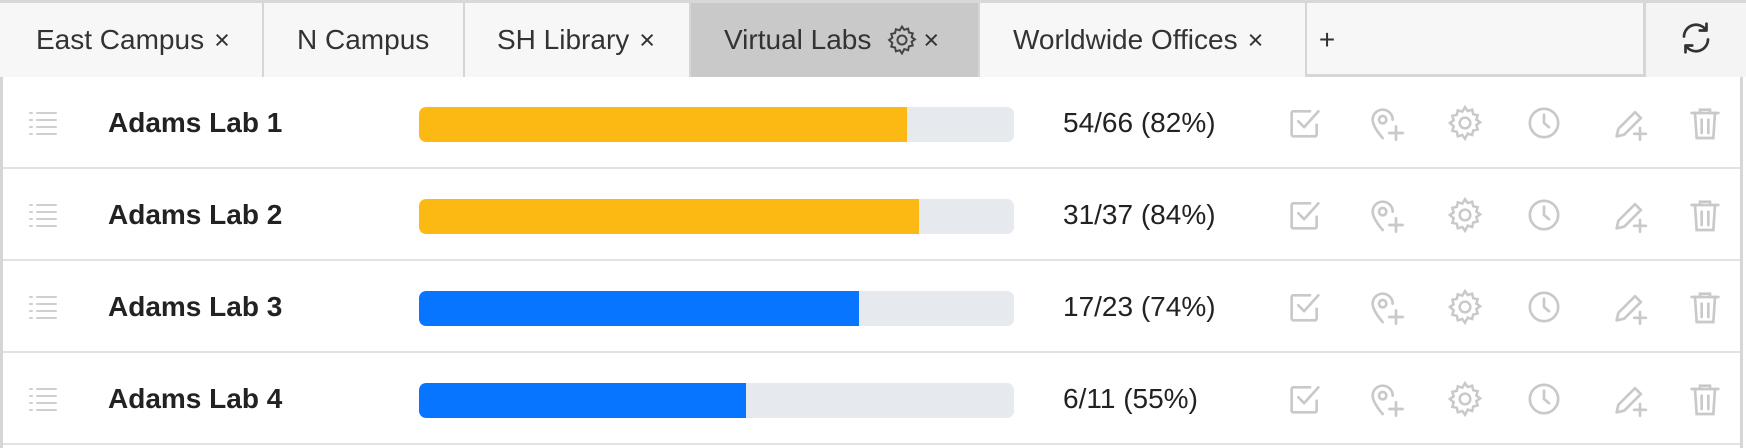 The height and width of the screenshot is (448, 1746). I want to click on tab-virtual-labs: Virtual Labs ×, so click(835, 40).